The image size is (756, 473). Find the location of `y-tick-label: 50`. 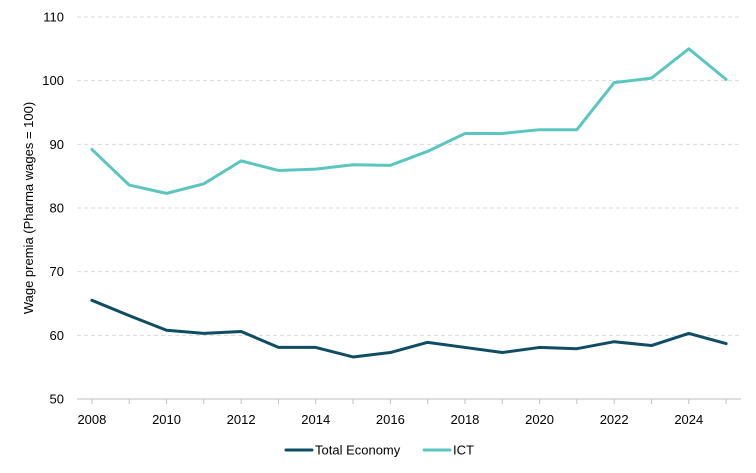

y-tick-label: 50 is located at coordinates (57, 399).